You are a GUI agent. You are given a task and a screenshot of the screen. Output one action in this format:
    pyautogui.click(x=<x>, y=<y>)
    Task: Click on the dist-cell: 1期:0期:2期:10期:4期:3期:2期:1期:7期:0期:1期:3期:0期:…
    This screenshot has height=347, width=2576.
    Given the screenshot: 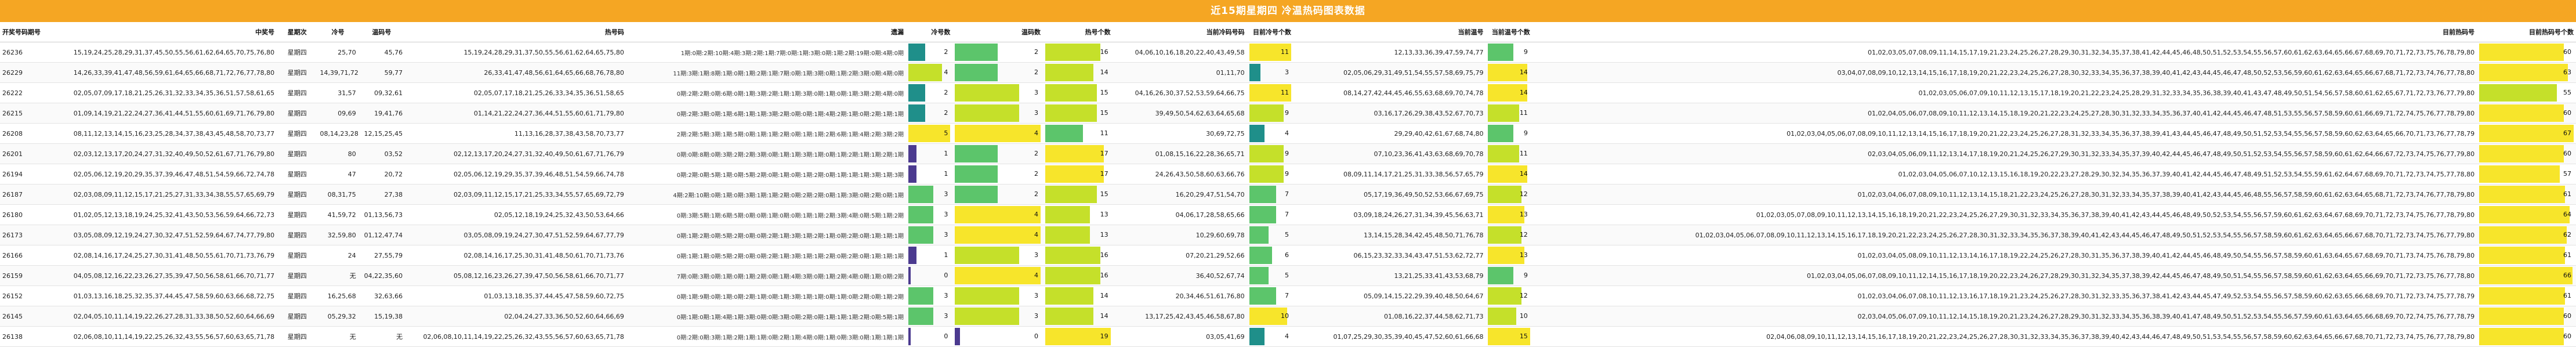 What is the action you would take?
    pyautogui.click(x=766, y=52)
    